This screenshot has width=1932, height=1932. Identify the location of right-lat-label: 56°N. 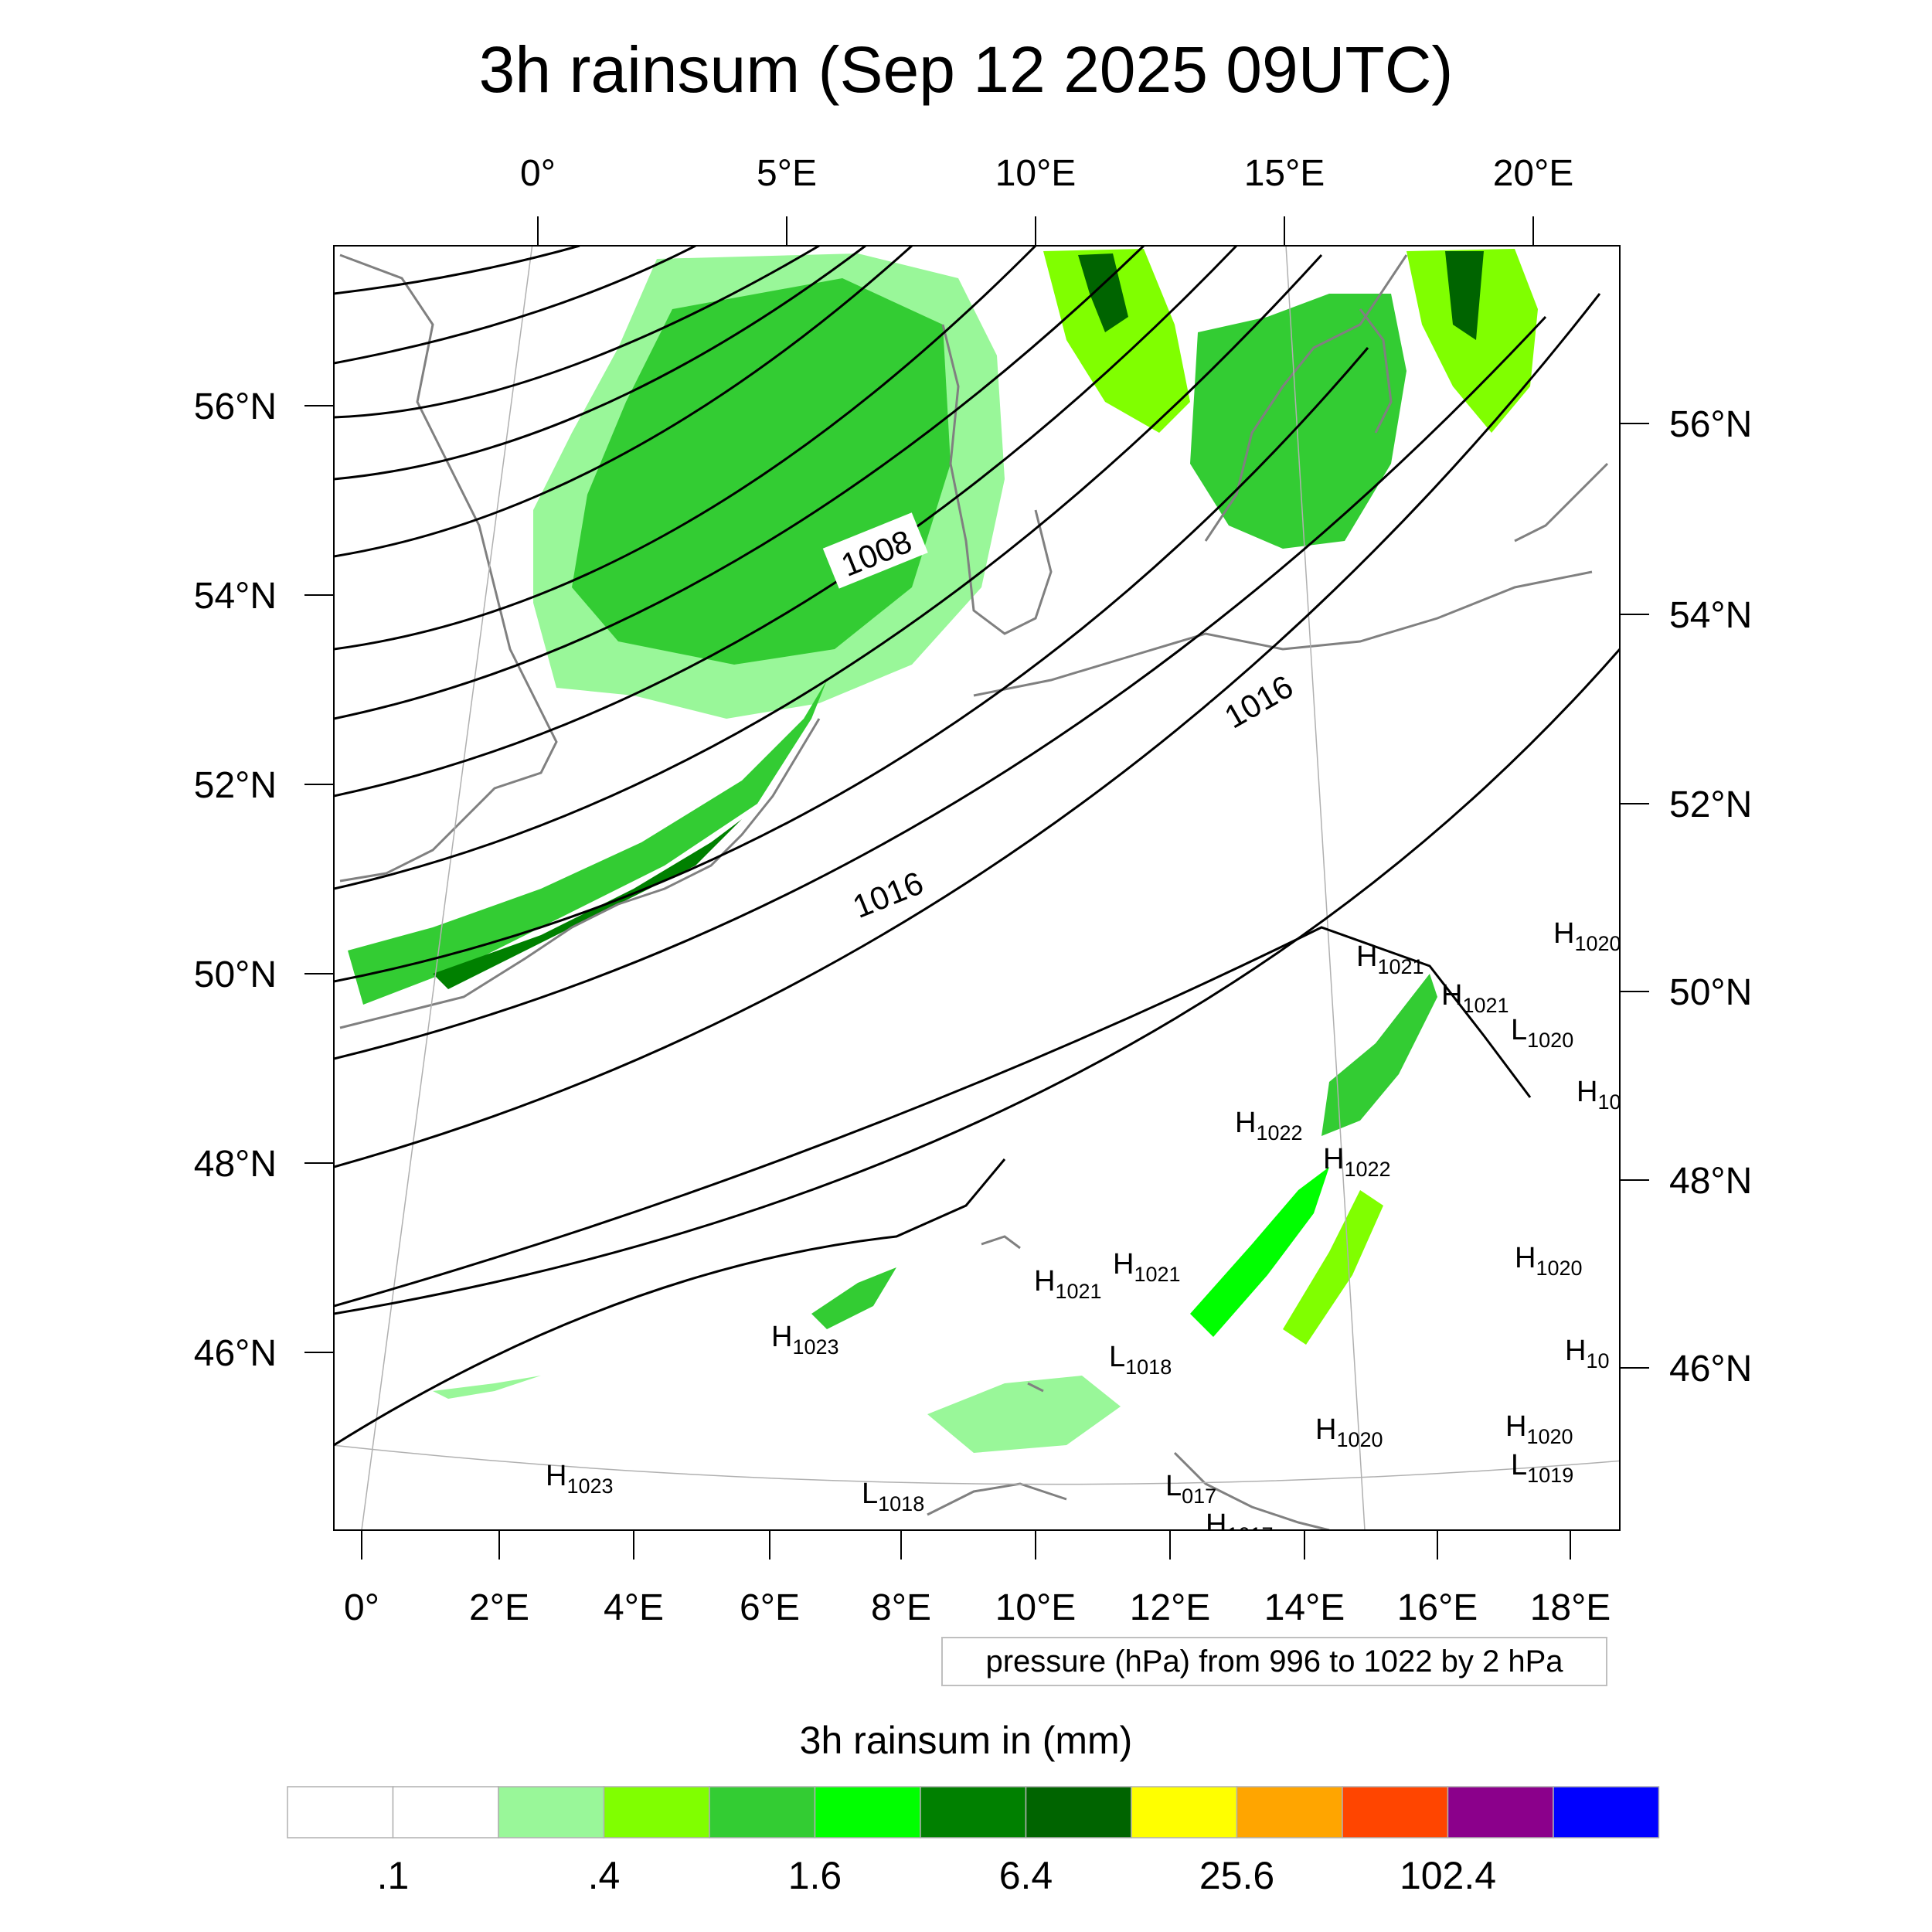
(1711, 425).